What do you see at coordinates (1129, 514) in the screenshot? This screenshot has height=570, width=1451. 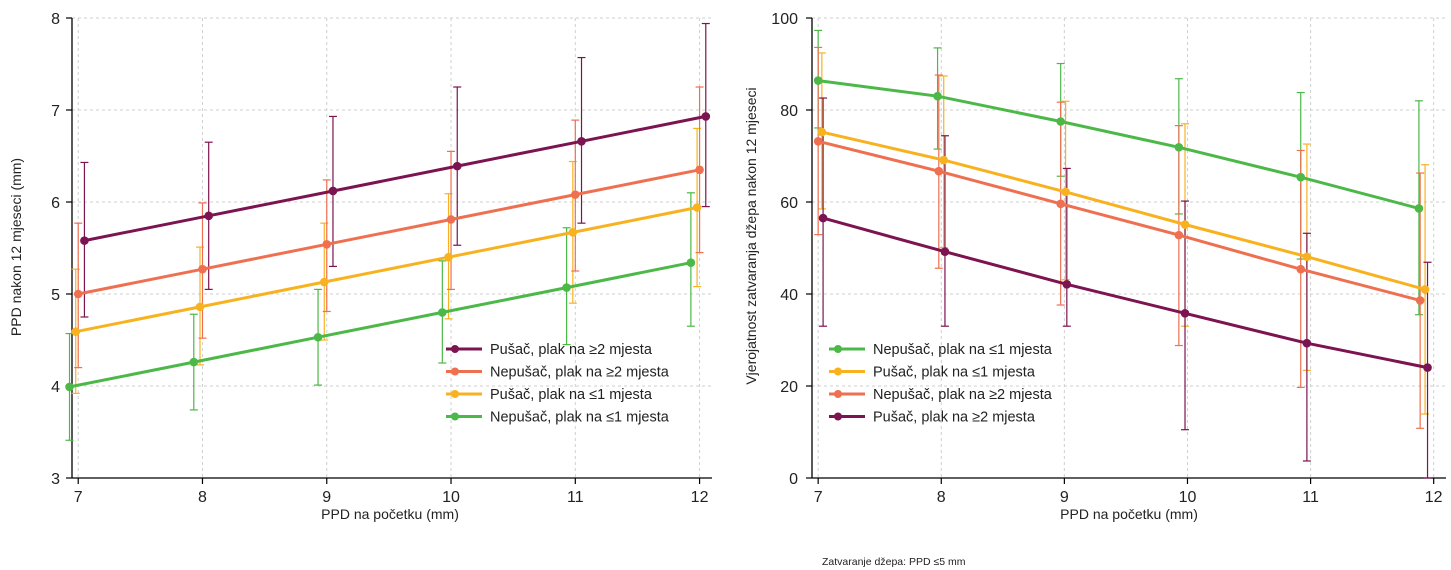 I see `chart-right-xlabel: PPD na početku (mm)` at bounding box center [1129, 514].